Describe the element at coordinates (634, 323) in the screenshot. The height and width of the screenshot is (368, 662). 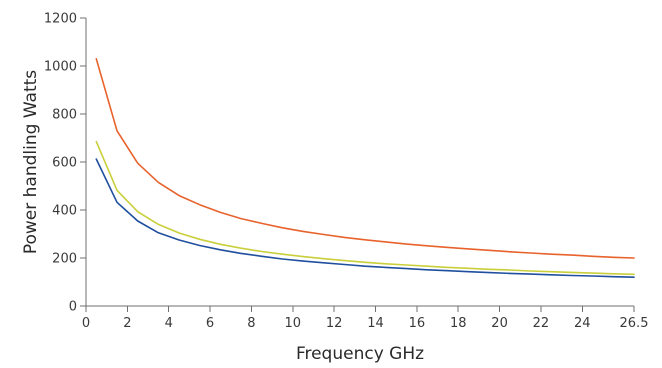
I see `x-tick-label: 26.5` at that location.